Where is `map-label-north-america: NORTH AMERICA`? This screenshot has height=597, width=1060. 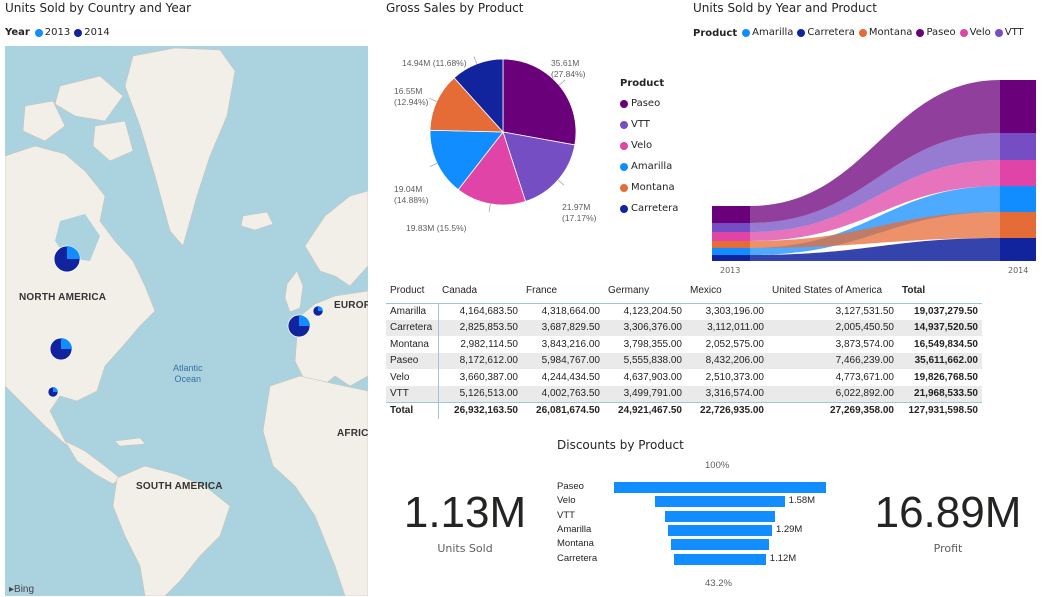 map-label-north-america: NORTH AMERICA is located at coordinates (63, 297).